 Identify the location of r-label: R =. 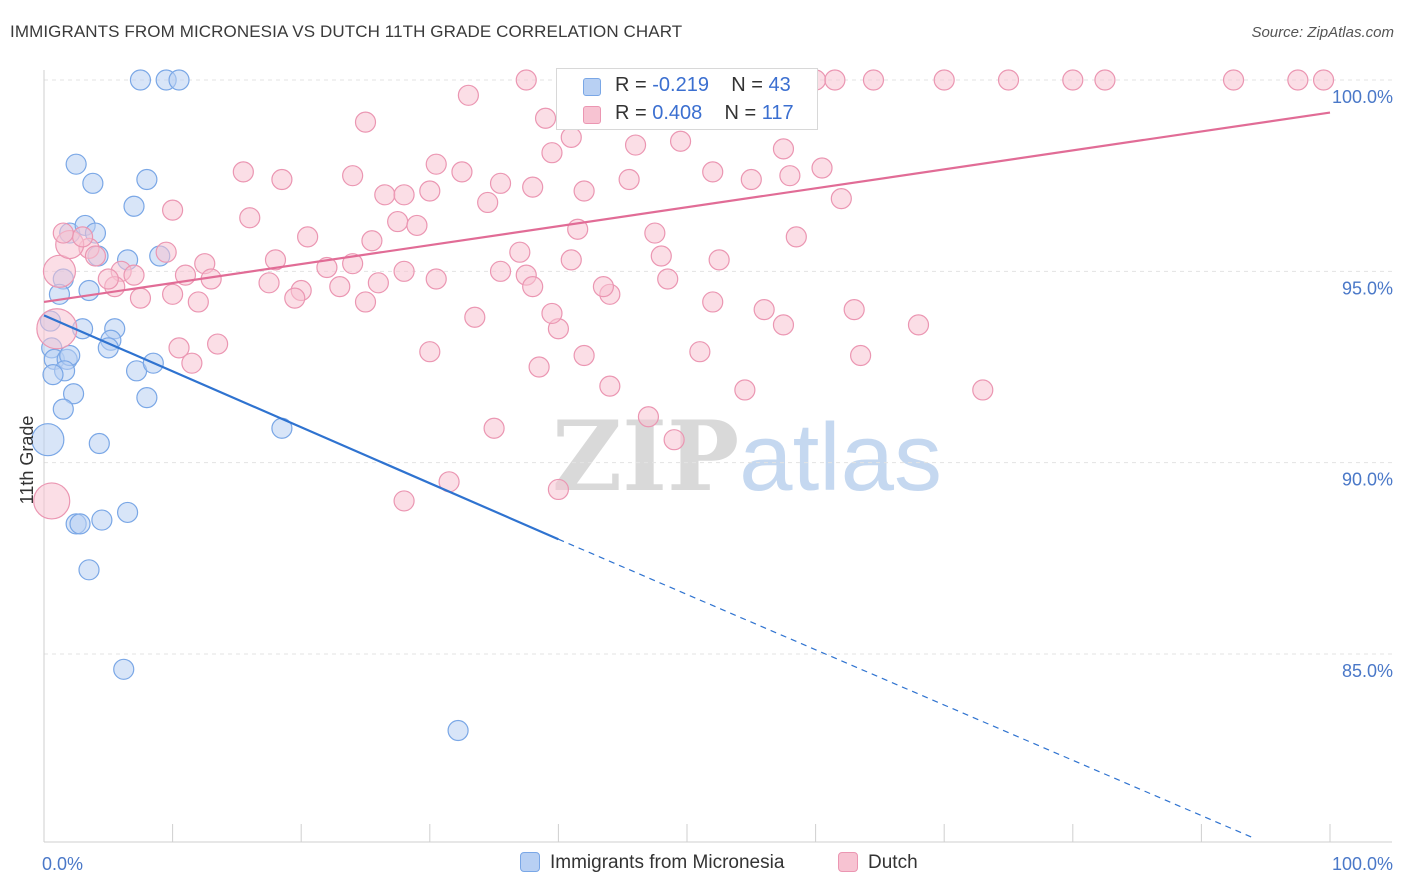
(631, 85).